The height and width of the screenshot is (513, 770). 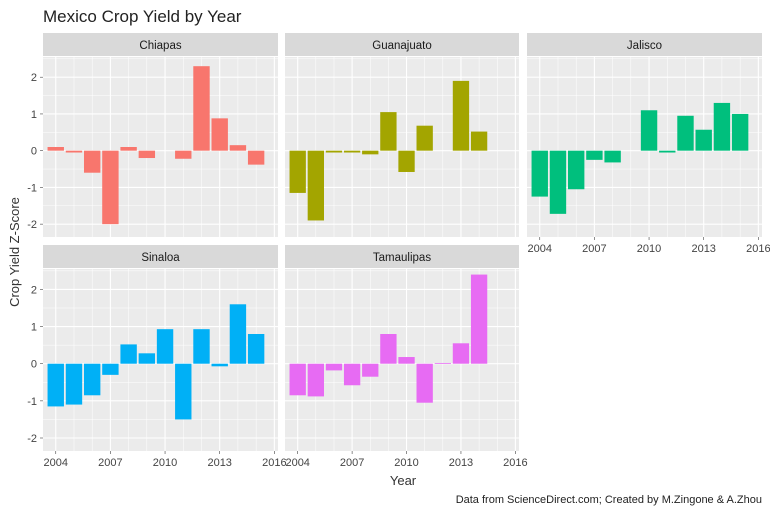 I want to click on bar-sinaloa-2007, so click(x=110, y=369).